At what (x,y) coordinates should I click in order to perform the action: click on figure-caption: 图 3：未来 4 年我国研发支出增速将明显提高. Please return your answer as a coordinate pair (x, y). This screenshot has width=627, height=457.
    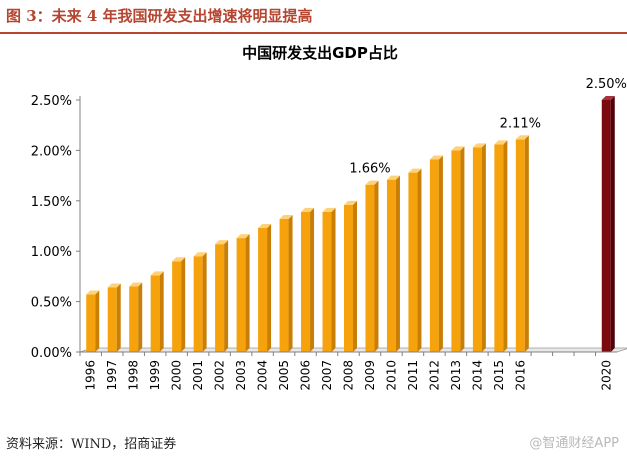
    Looking at the image, I should click on (159, 16).